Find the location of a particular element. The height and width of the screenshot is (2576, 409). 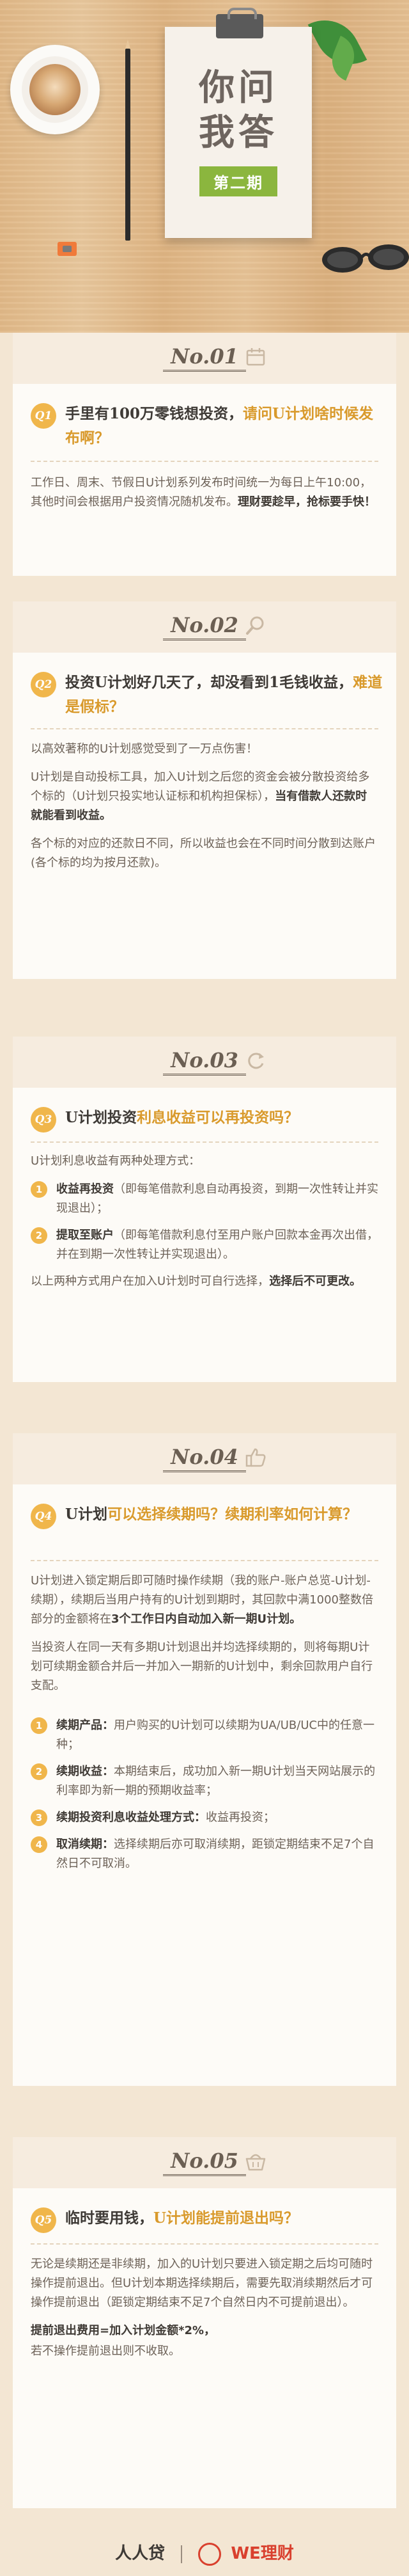

thumbs-up-icon is located at coordinates (256, 1458).